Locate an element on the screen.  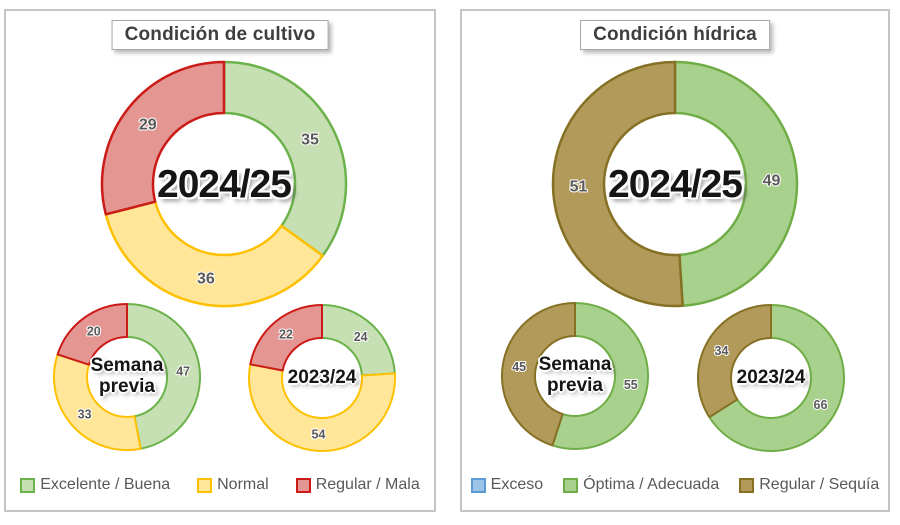
slice-value-label: 22 is located at coordinates (286, 335).